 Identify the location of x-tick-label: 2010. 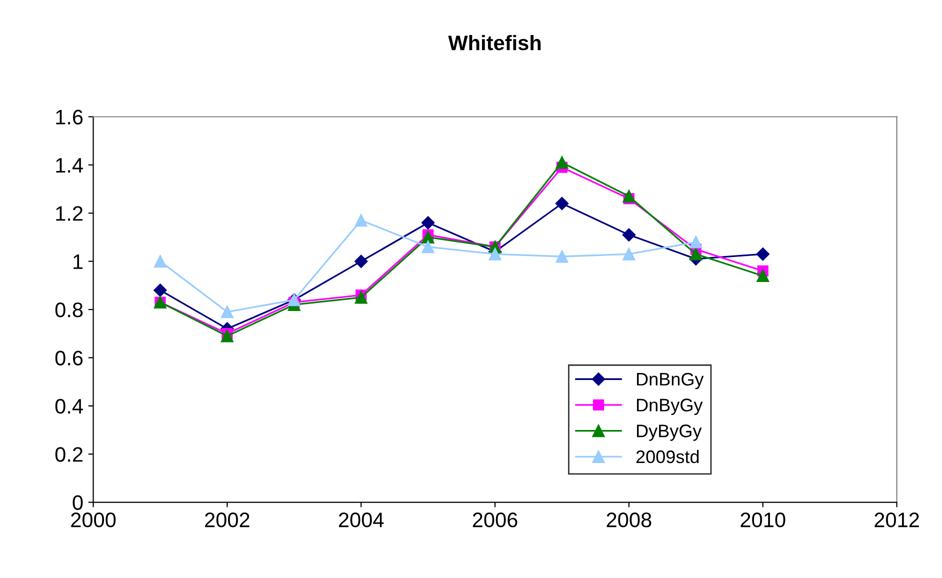
(763, 520).